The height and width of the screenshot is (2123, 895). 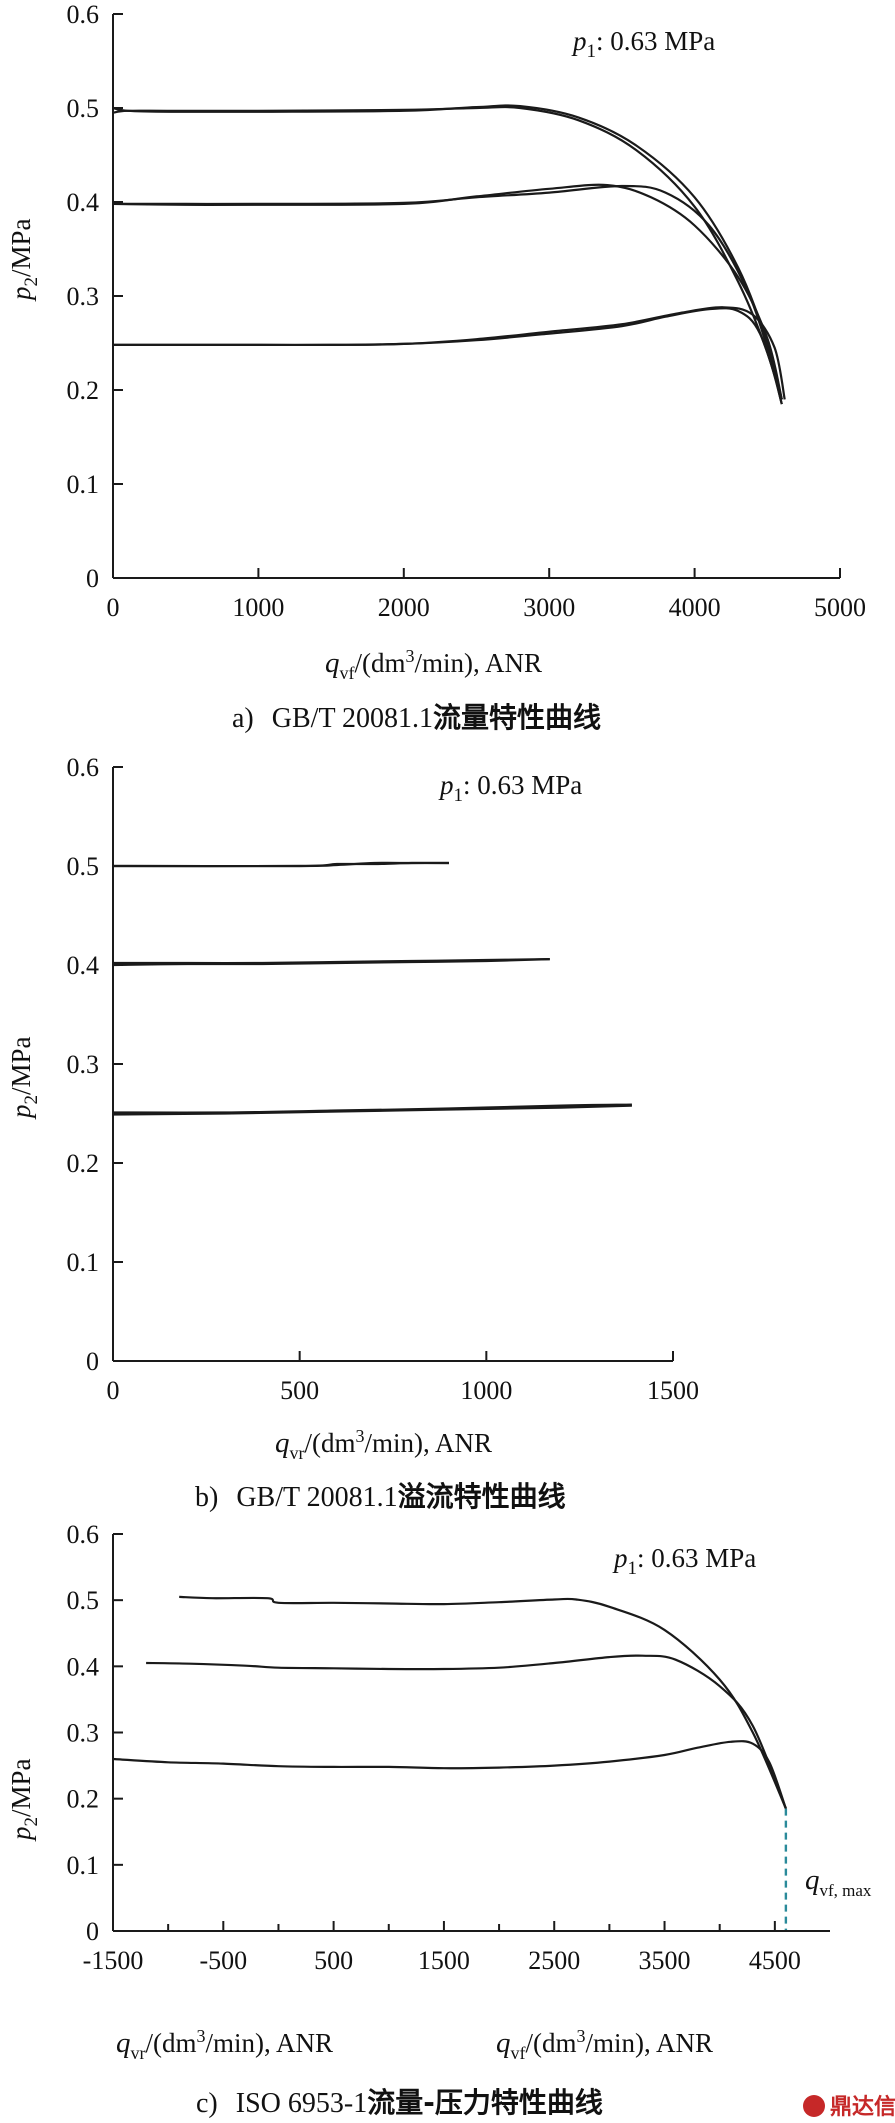 What do you see at coordinates (223, 1960) in the screenshot?
I see `x-tick-label: -500` at bounding box center [223, 1960].